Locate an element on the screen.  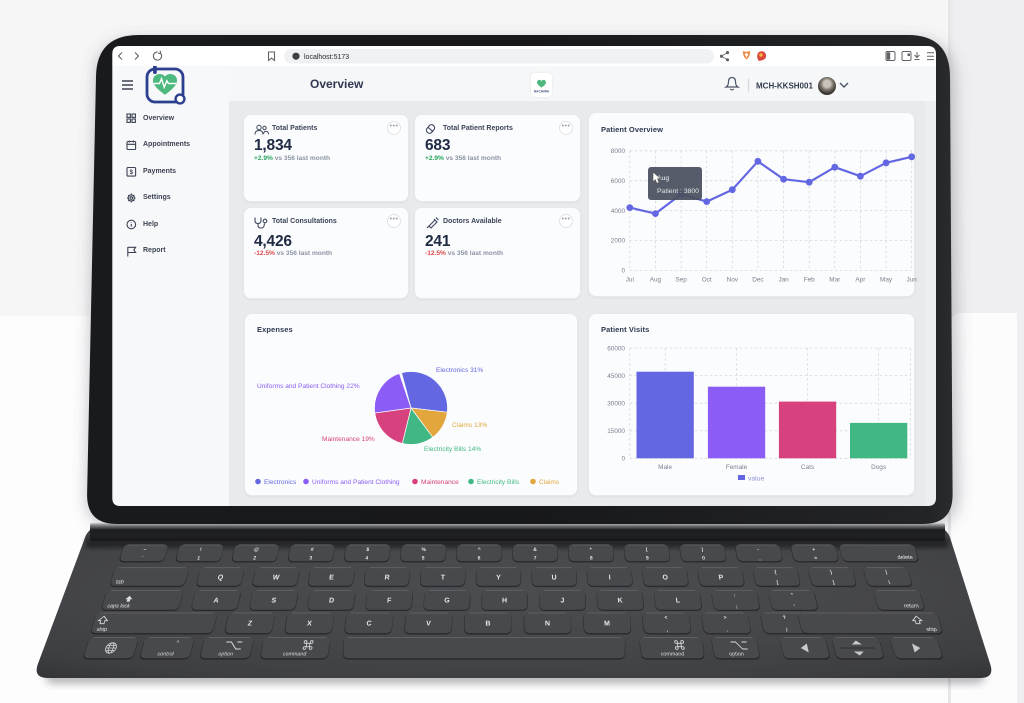
svg-text: Electricity Bills 14% is located at coordinates (452, 449).